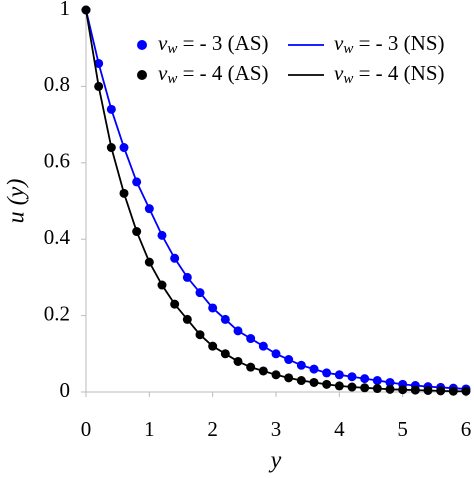  Describe the element at coordinates (65, 10) in the screenshot. I see `y-tick-label: 1` at that location.